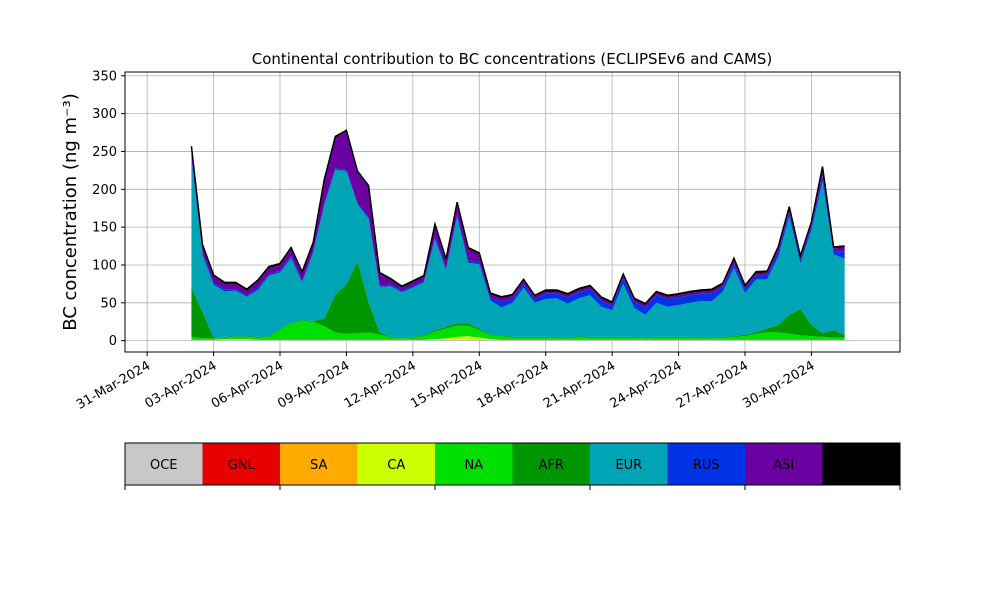 The height and width of the screenshot is (600, 1000). I want to click on legend-label: GNL, so click(242, 465).